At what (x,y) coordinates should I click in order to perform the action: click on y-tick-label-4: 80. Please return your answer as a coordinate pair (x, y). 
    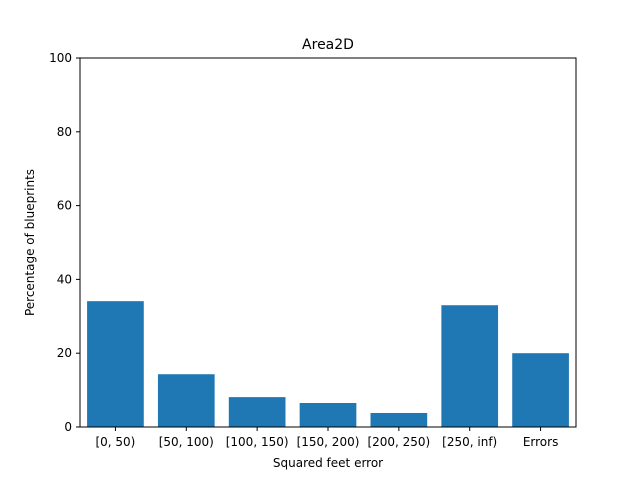
    Looking at the image, I should click on (64, 132).